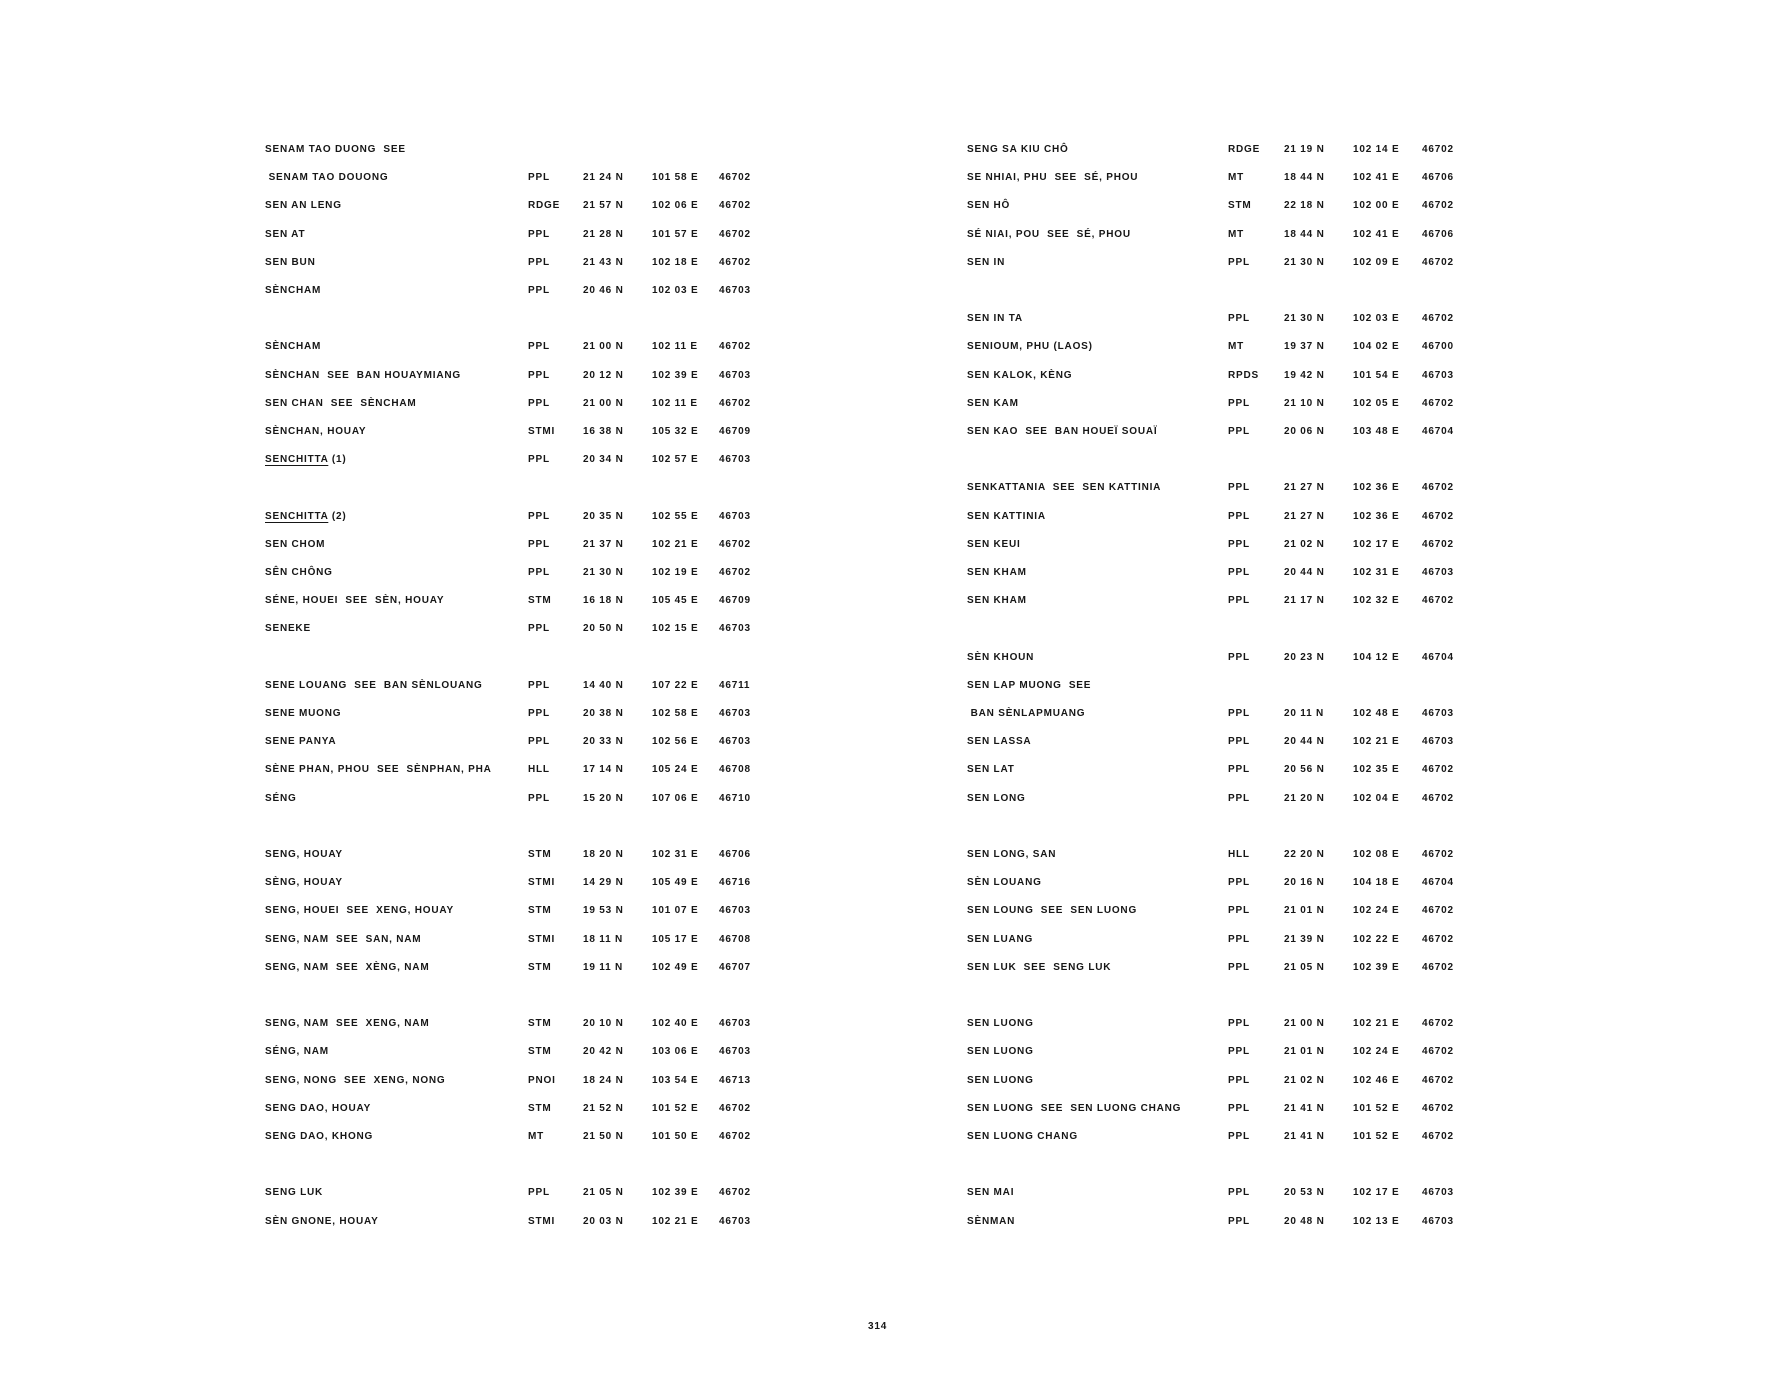  I want to click on longitude: 102 39 E, so click(1376, 967).